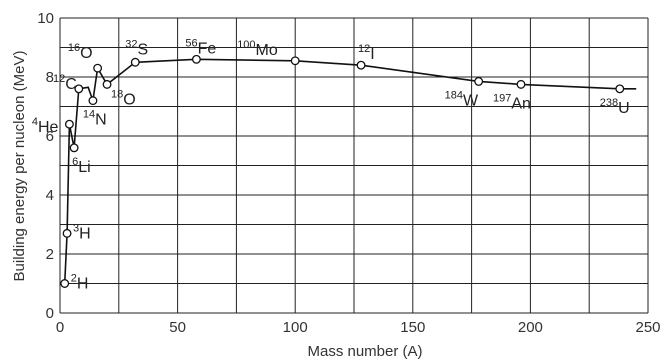  Describe the element at coordinates (609, 103) in the screenshot. I see `mass-number: 238` at that location.